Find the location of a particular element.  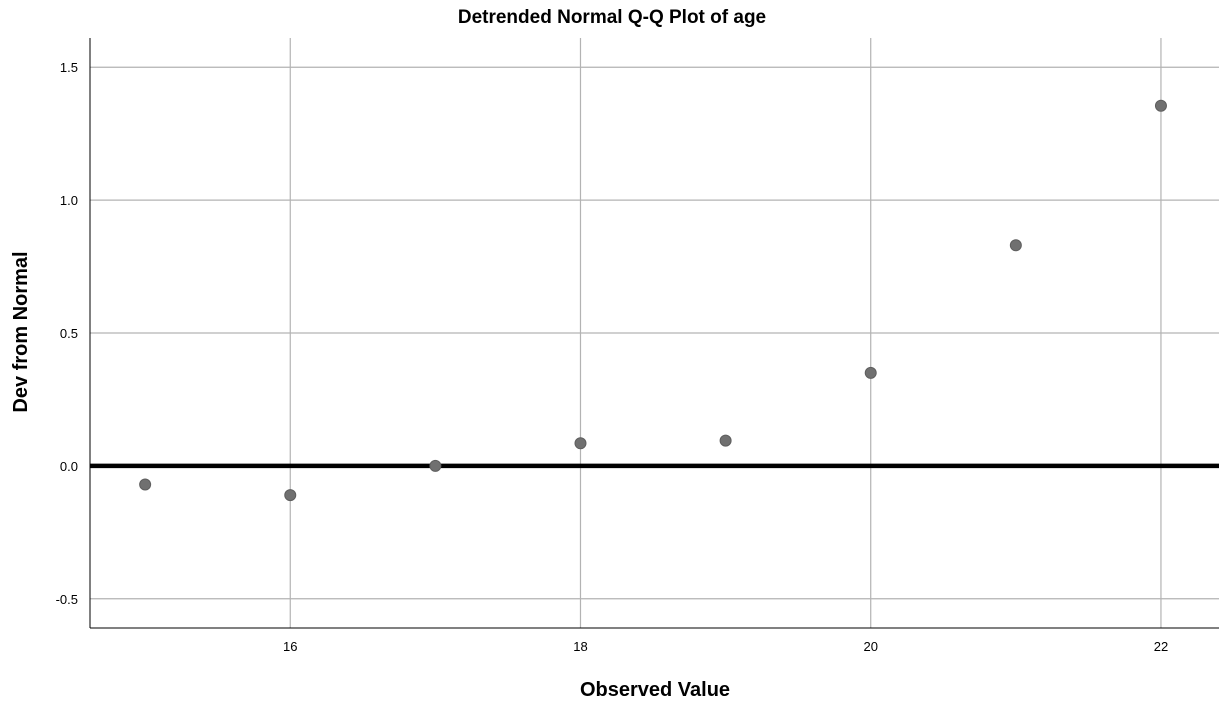

y-tick-label: 0.5 is located at coordinates (69, 333).